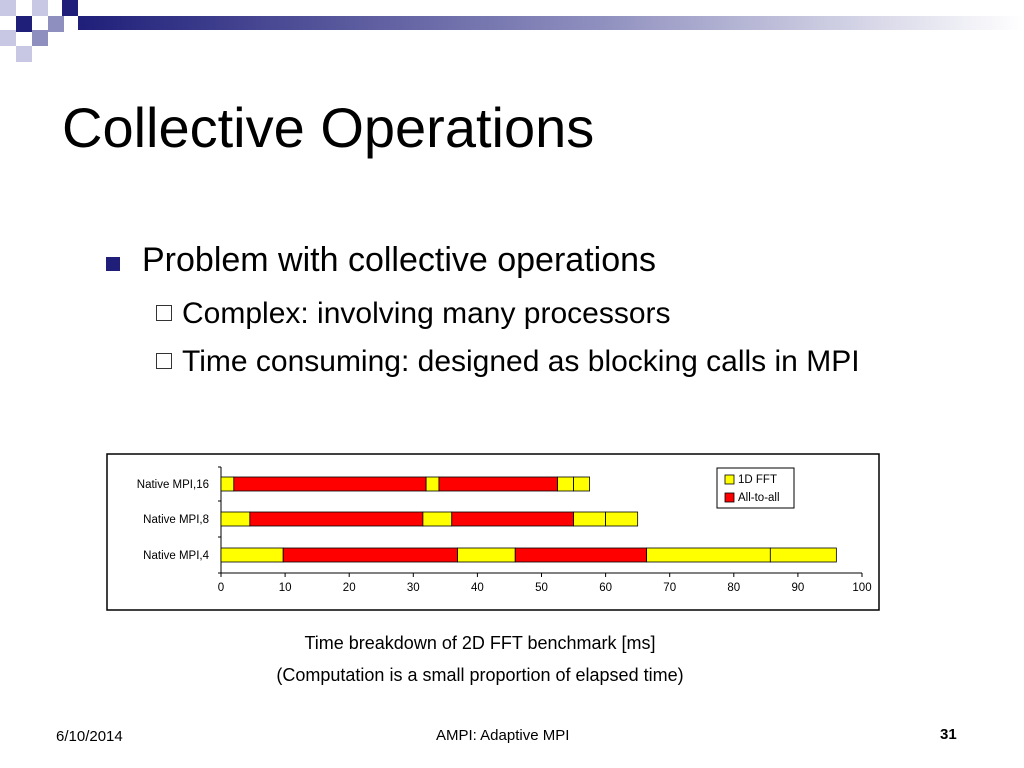  What do you see at coordinates (755, 488) in the screenshot?
I see `chart-legend: 1D FFT All-to-all` at bounding box center [755, 488].